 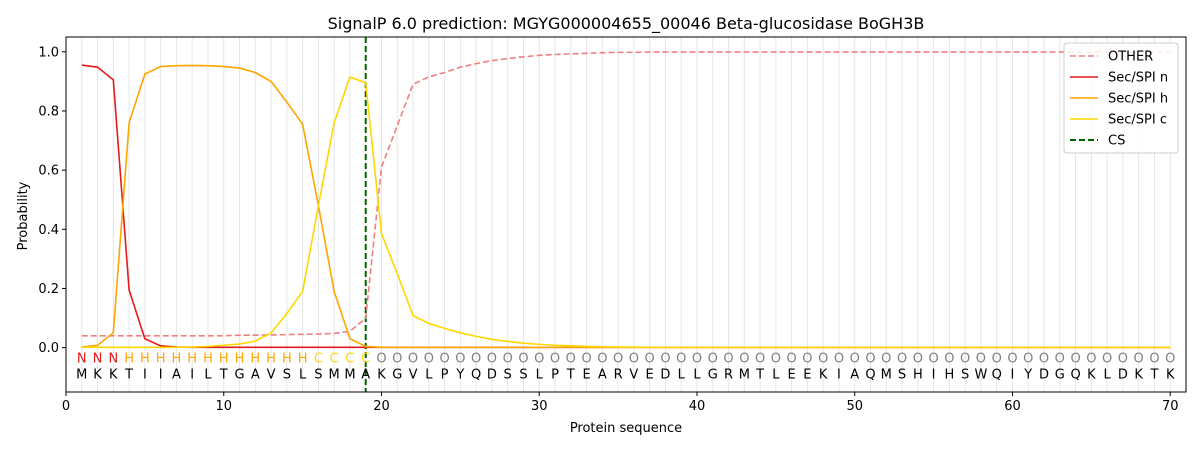 I want to click on y-tick-label: 1.0, so click(x=48, y=52).